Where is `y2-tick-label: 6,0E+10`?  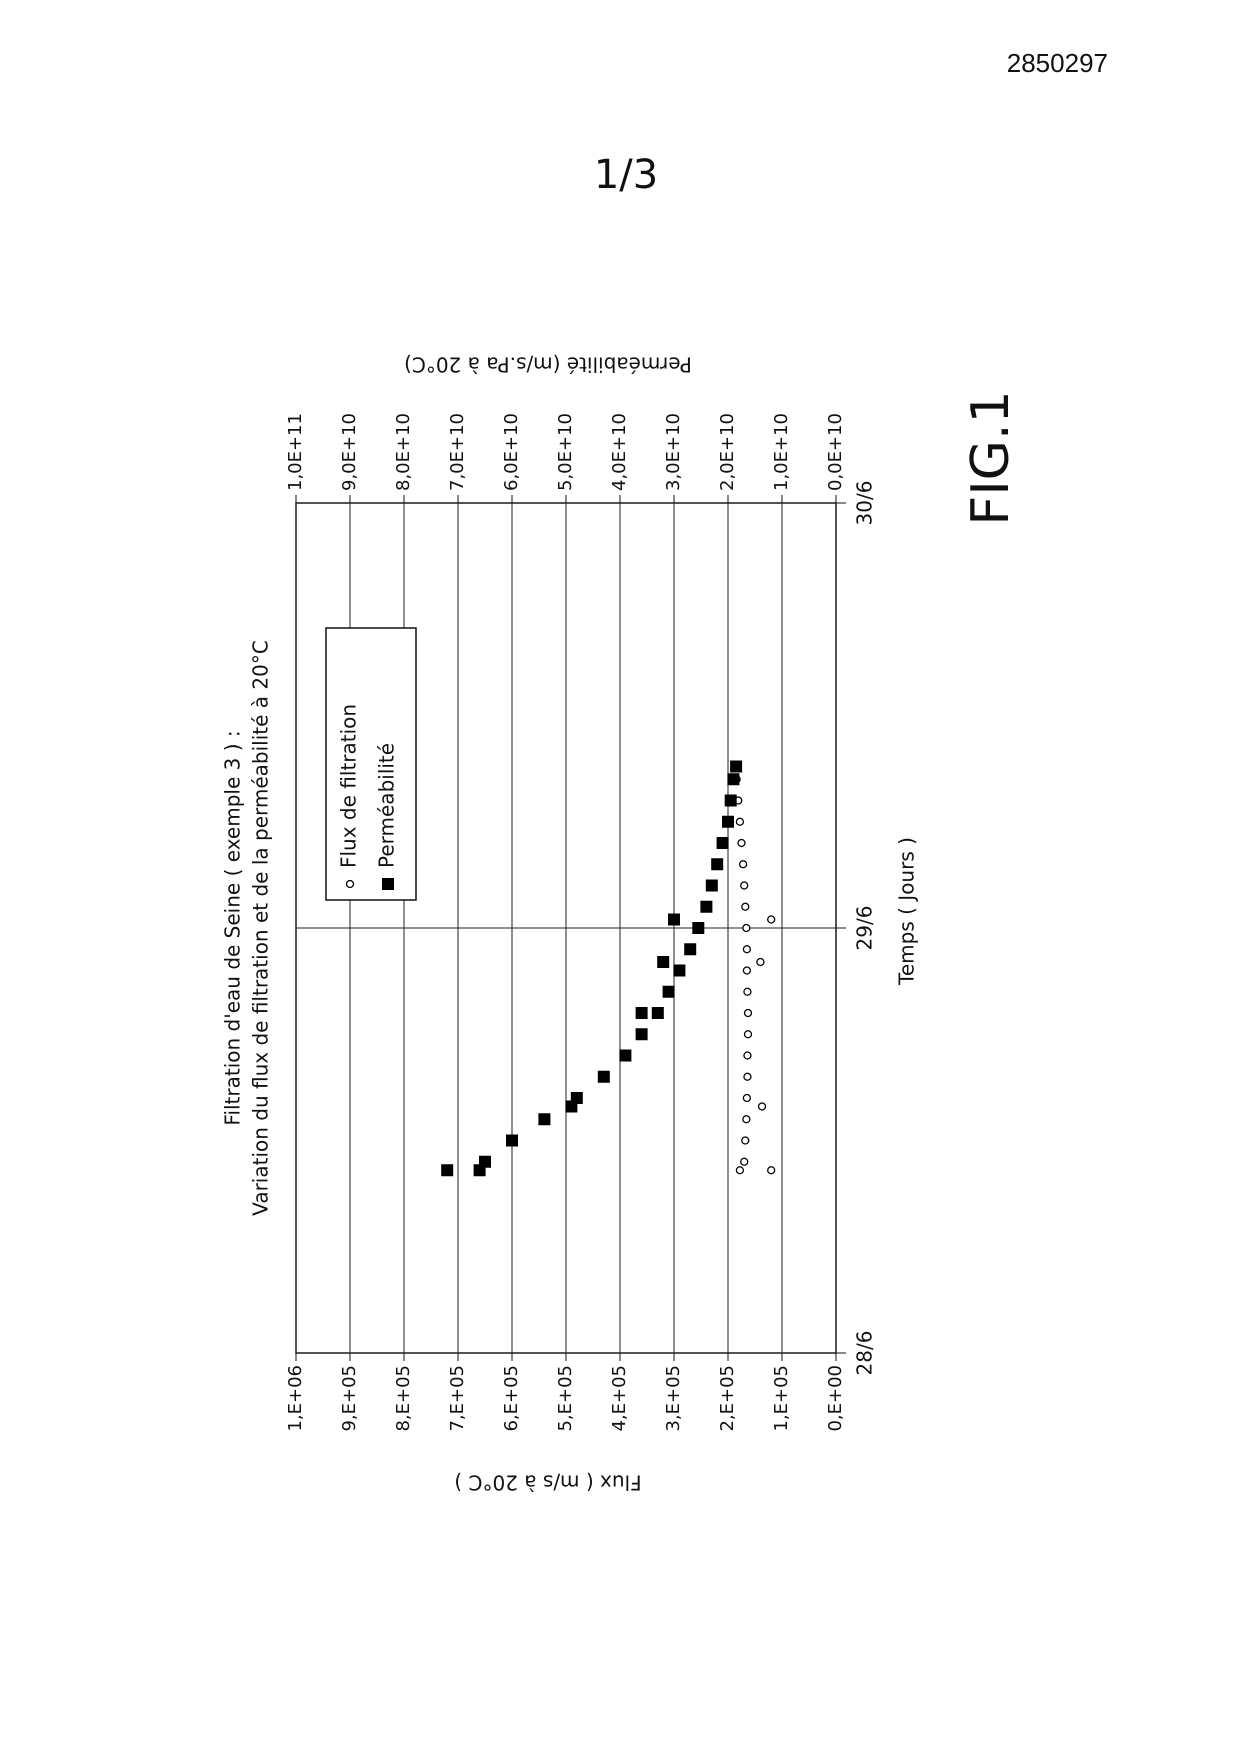
y2-tick-label: 6,0E+10 is located at coordinates (511, 452).